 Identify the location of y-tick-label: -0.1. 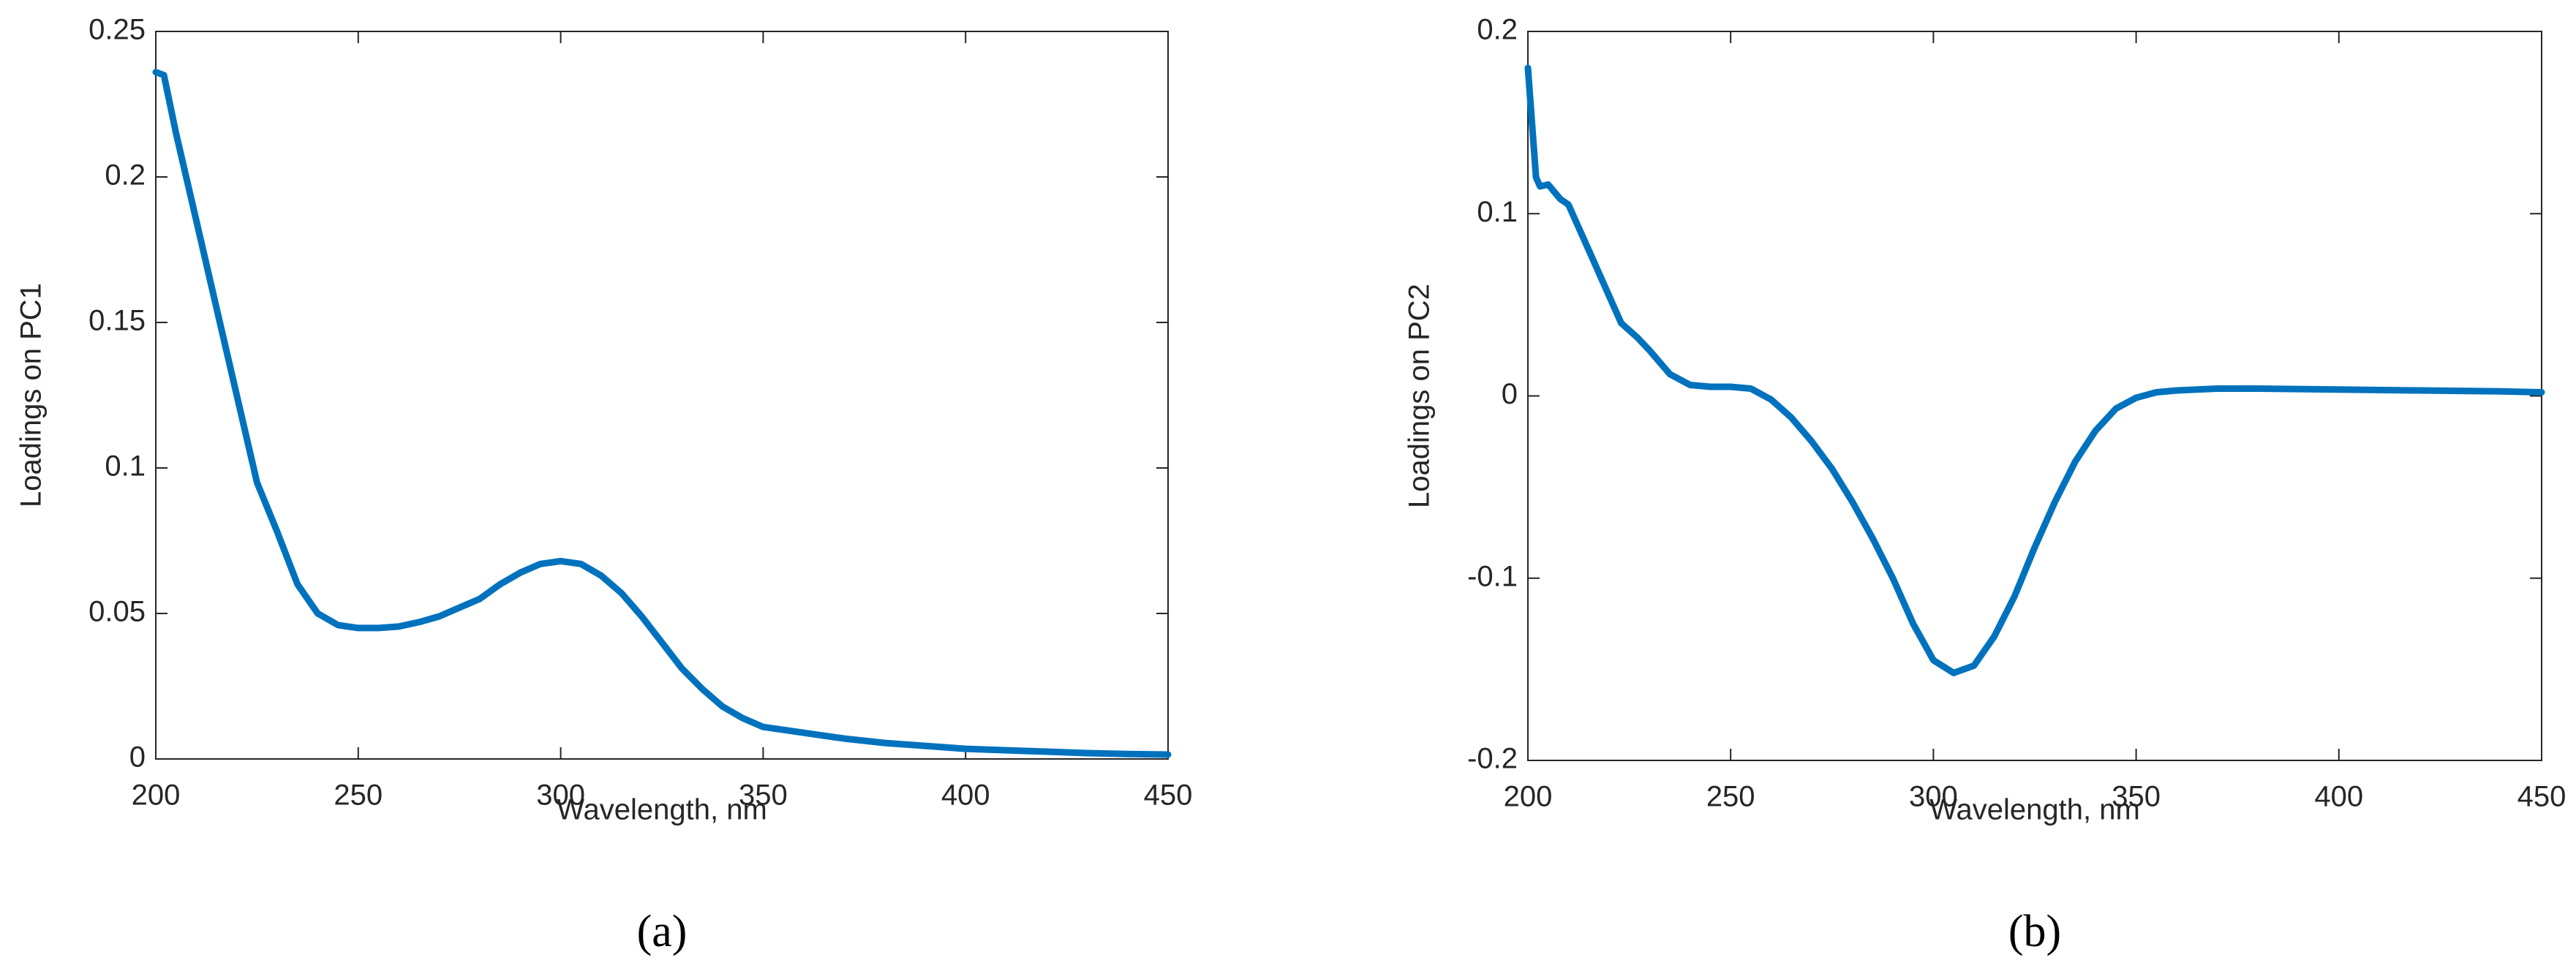
(1492, 576).